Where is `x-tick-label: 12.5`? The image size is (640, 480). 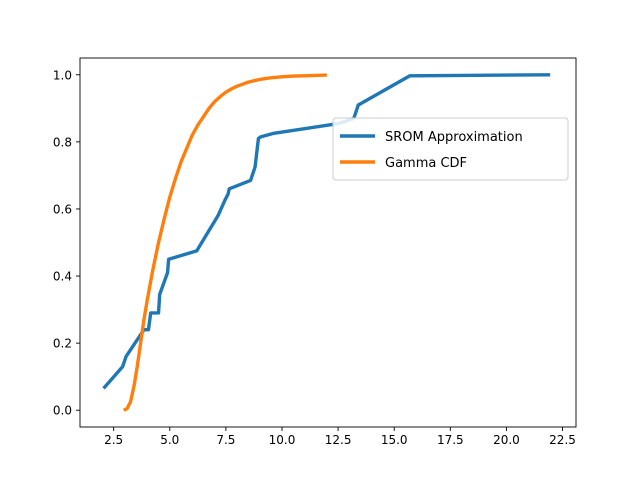 x-tick-label: 12.5 is located at coordinates (338, 440).